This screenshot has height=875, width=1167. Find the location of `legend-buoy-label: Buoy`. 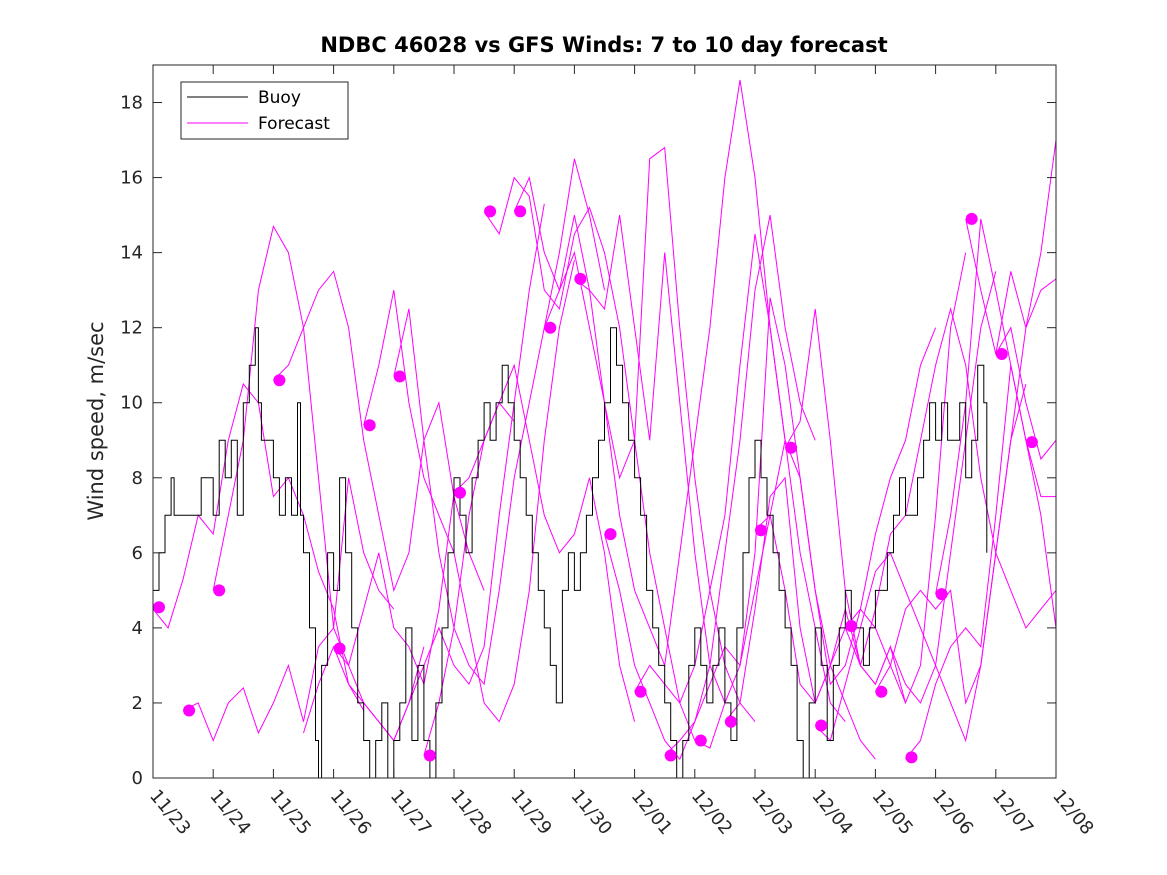

legend-buoy-label: Buoy is located at coordinates (279, 98).